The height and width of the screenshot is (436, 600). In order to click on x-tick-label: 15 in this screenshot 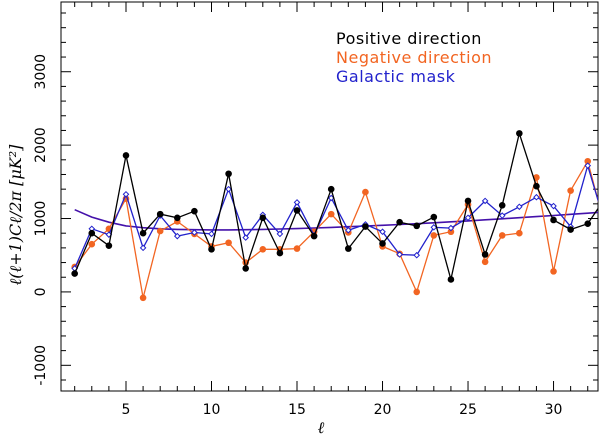, I will do `click(297, 410)`.